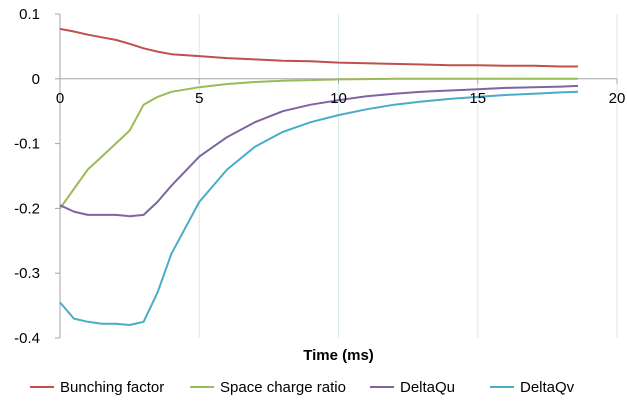 The height and width of the screenshot is (405, 627). What do you see at coordinates (112, 387) in the screenshot?
I see `legend-label-0: Bunching factor` at bounding box center [112, 387].